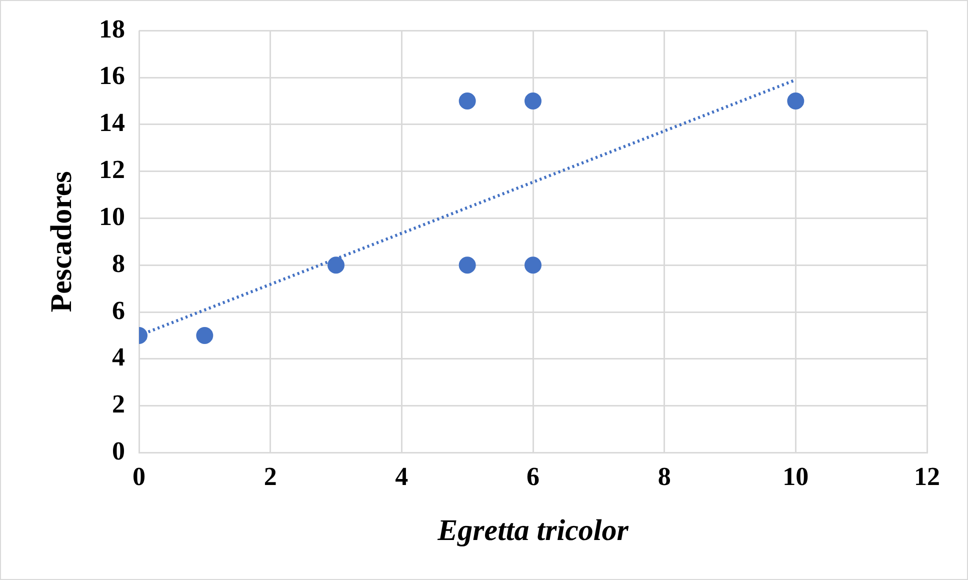  I want to click on x-tick-label: 4, so click(401, 477).